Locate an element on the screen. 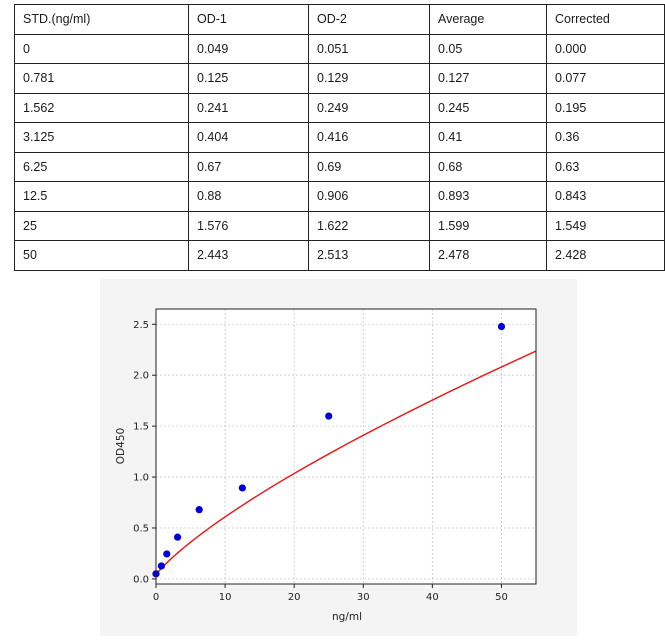  y-tick-label: 1.0 is located at coordinates (141, 478).